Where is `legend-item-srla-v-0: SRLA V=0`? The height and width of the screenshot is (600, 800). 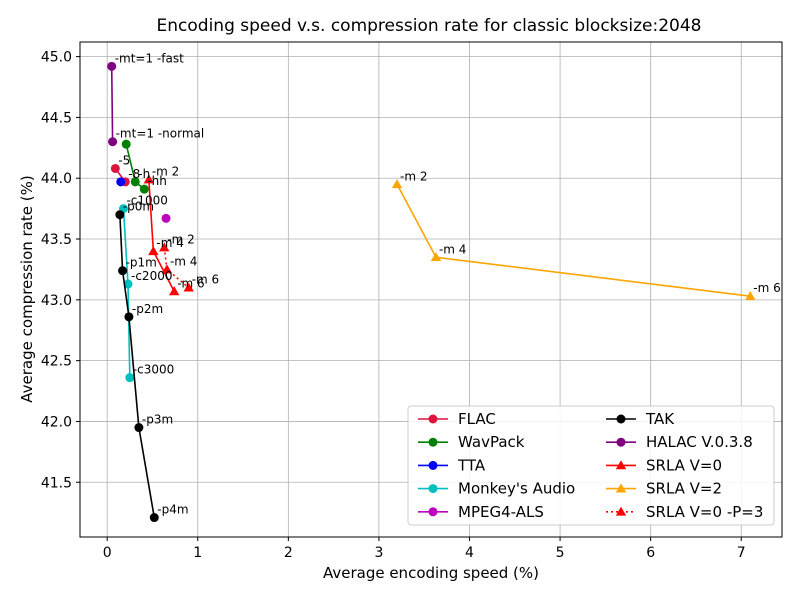
legend-item-srla-v-0: SRLA V=0 is located at coordinates (664, 465).